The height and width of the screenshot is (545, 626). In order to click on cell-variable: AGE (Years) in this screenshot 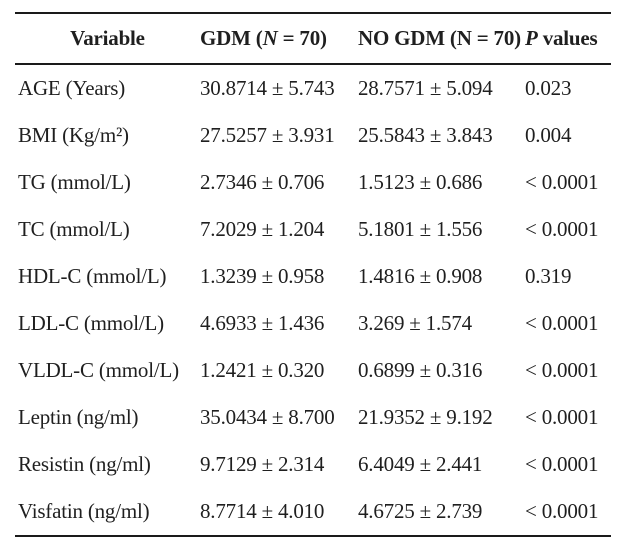, I will do `click(72, 88)`.